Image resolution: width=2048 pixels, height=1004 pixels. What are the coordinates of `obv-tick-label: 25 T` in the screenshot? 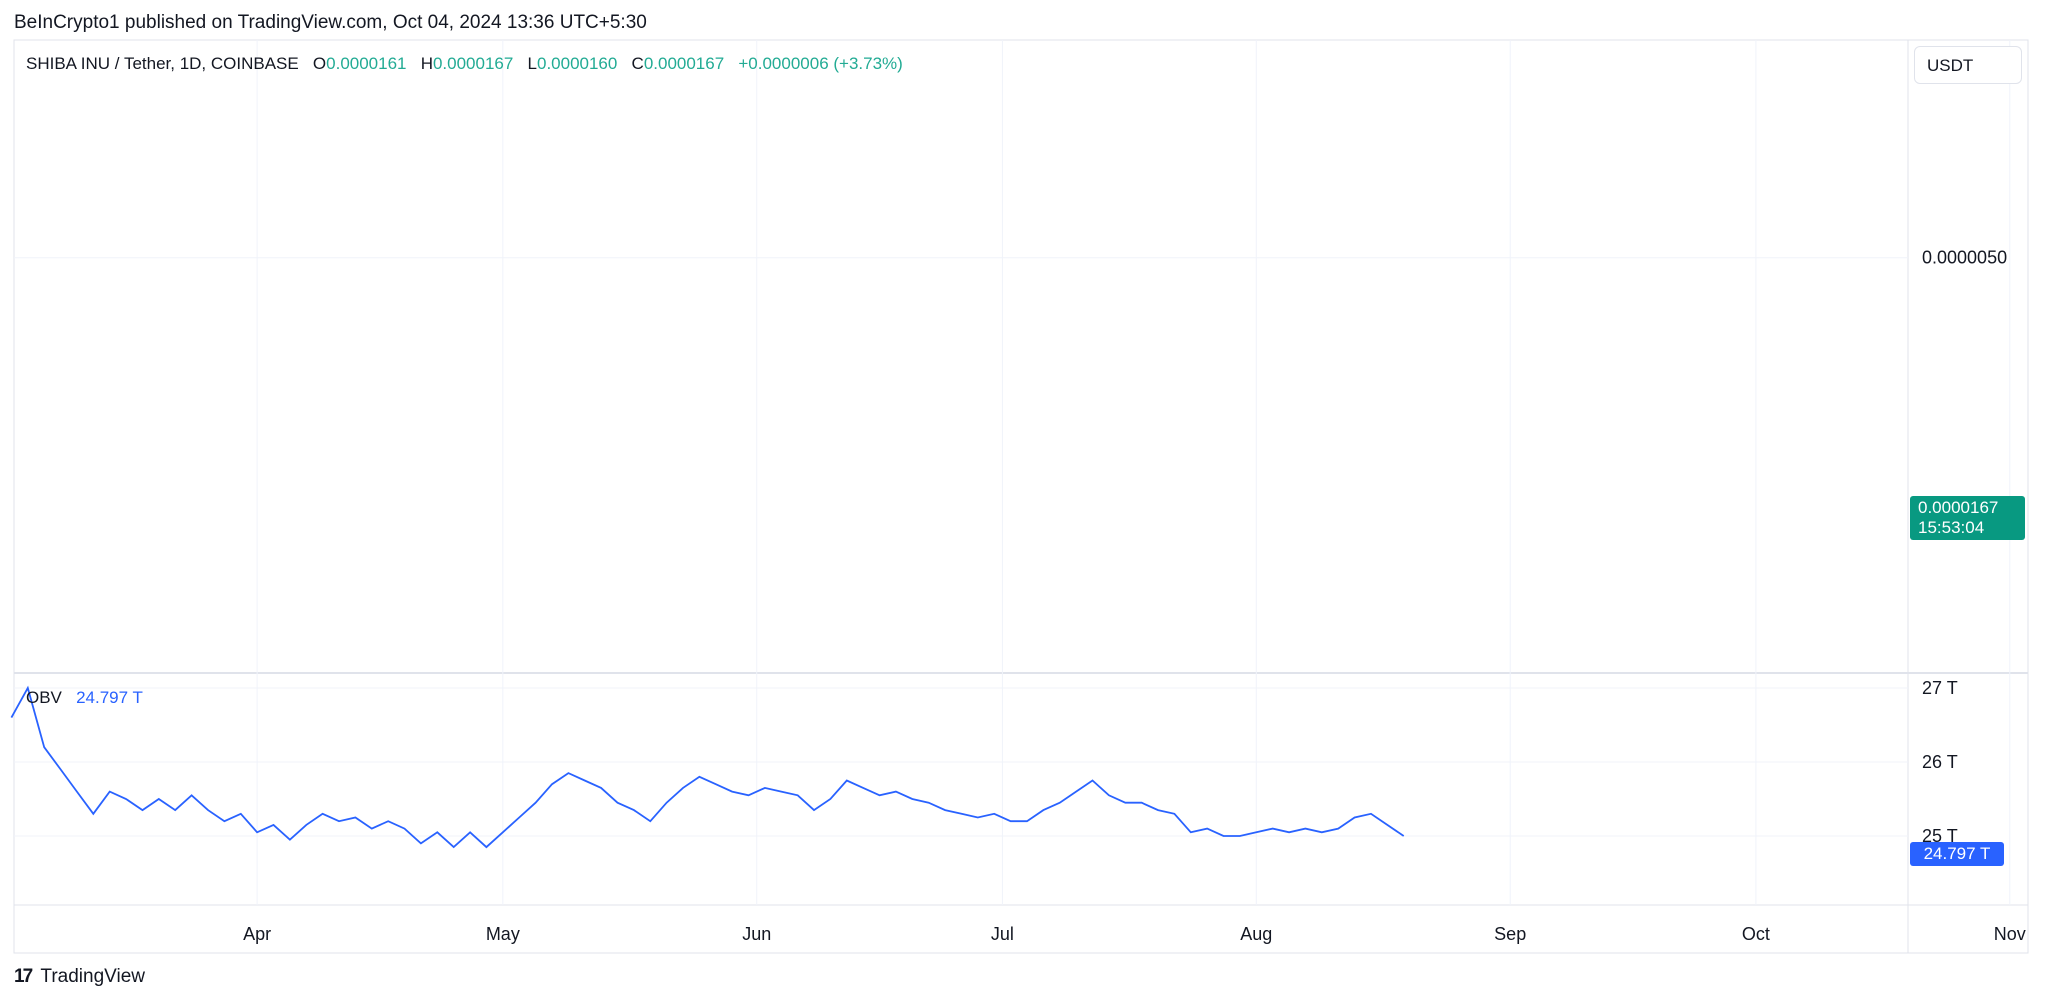 It's located at (1940, 836).